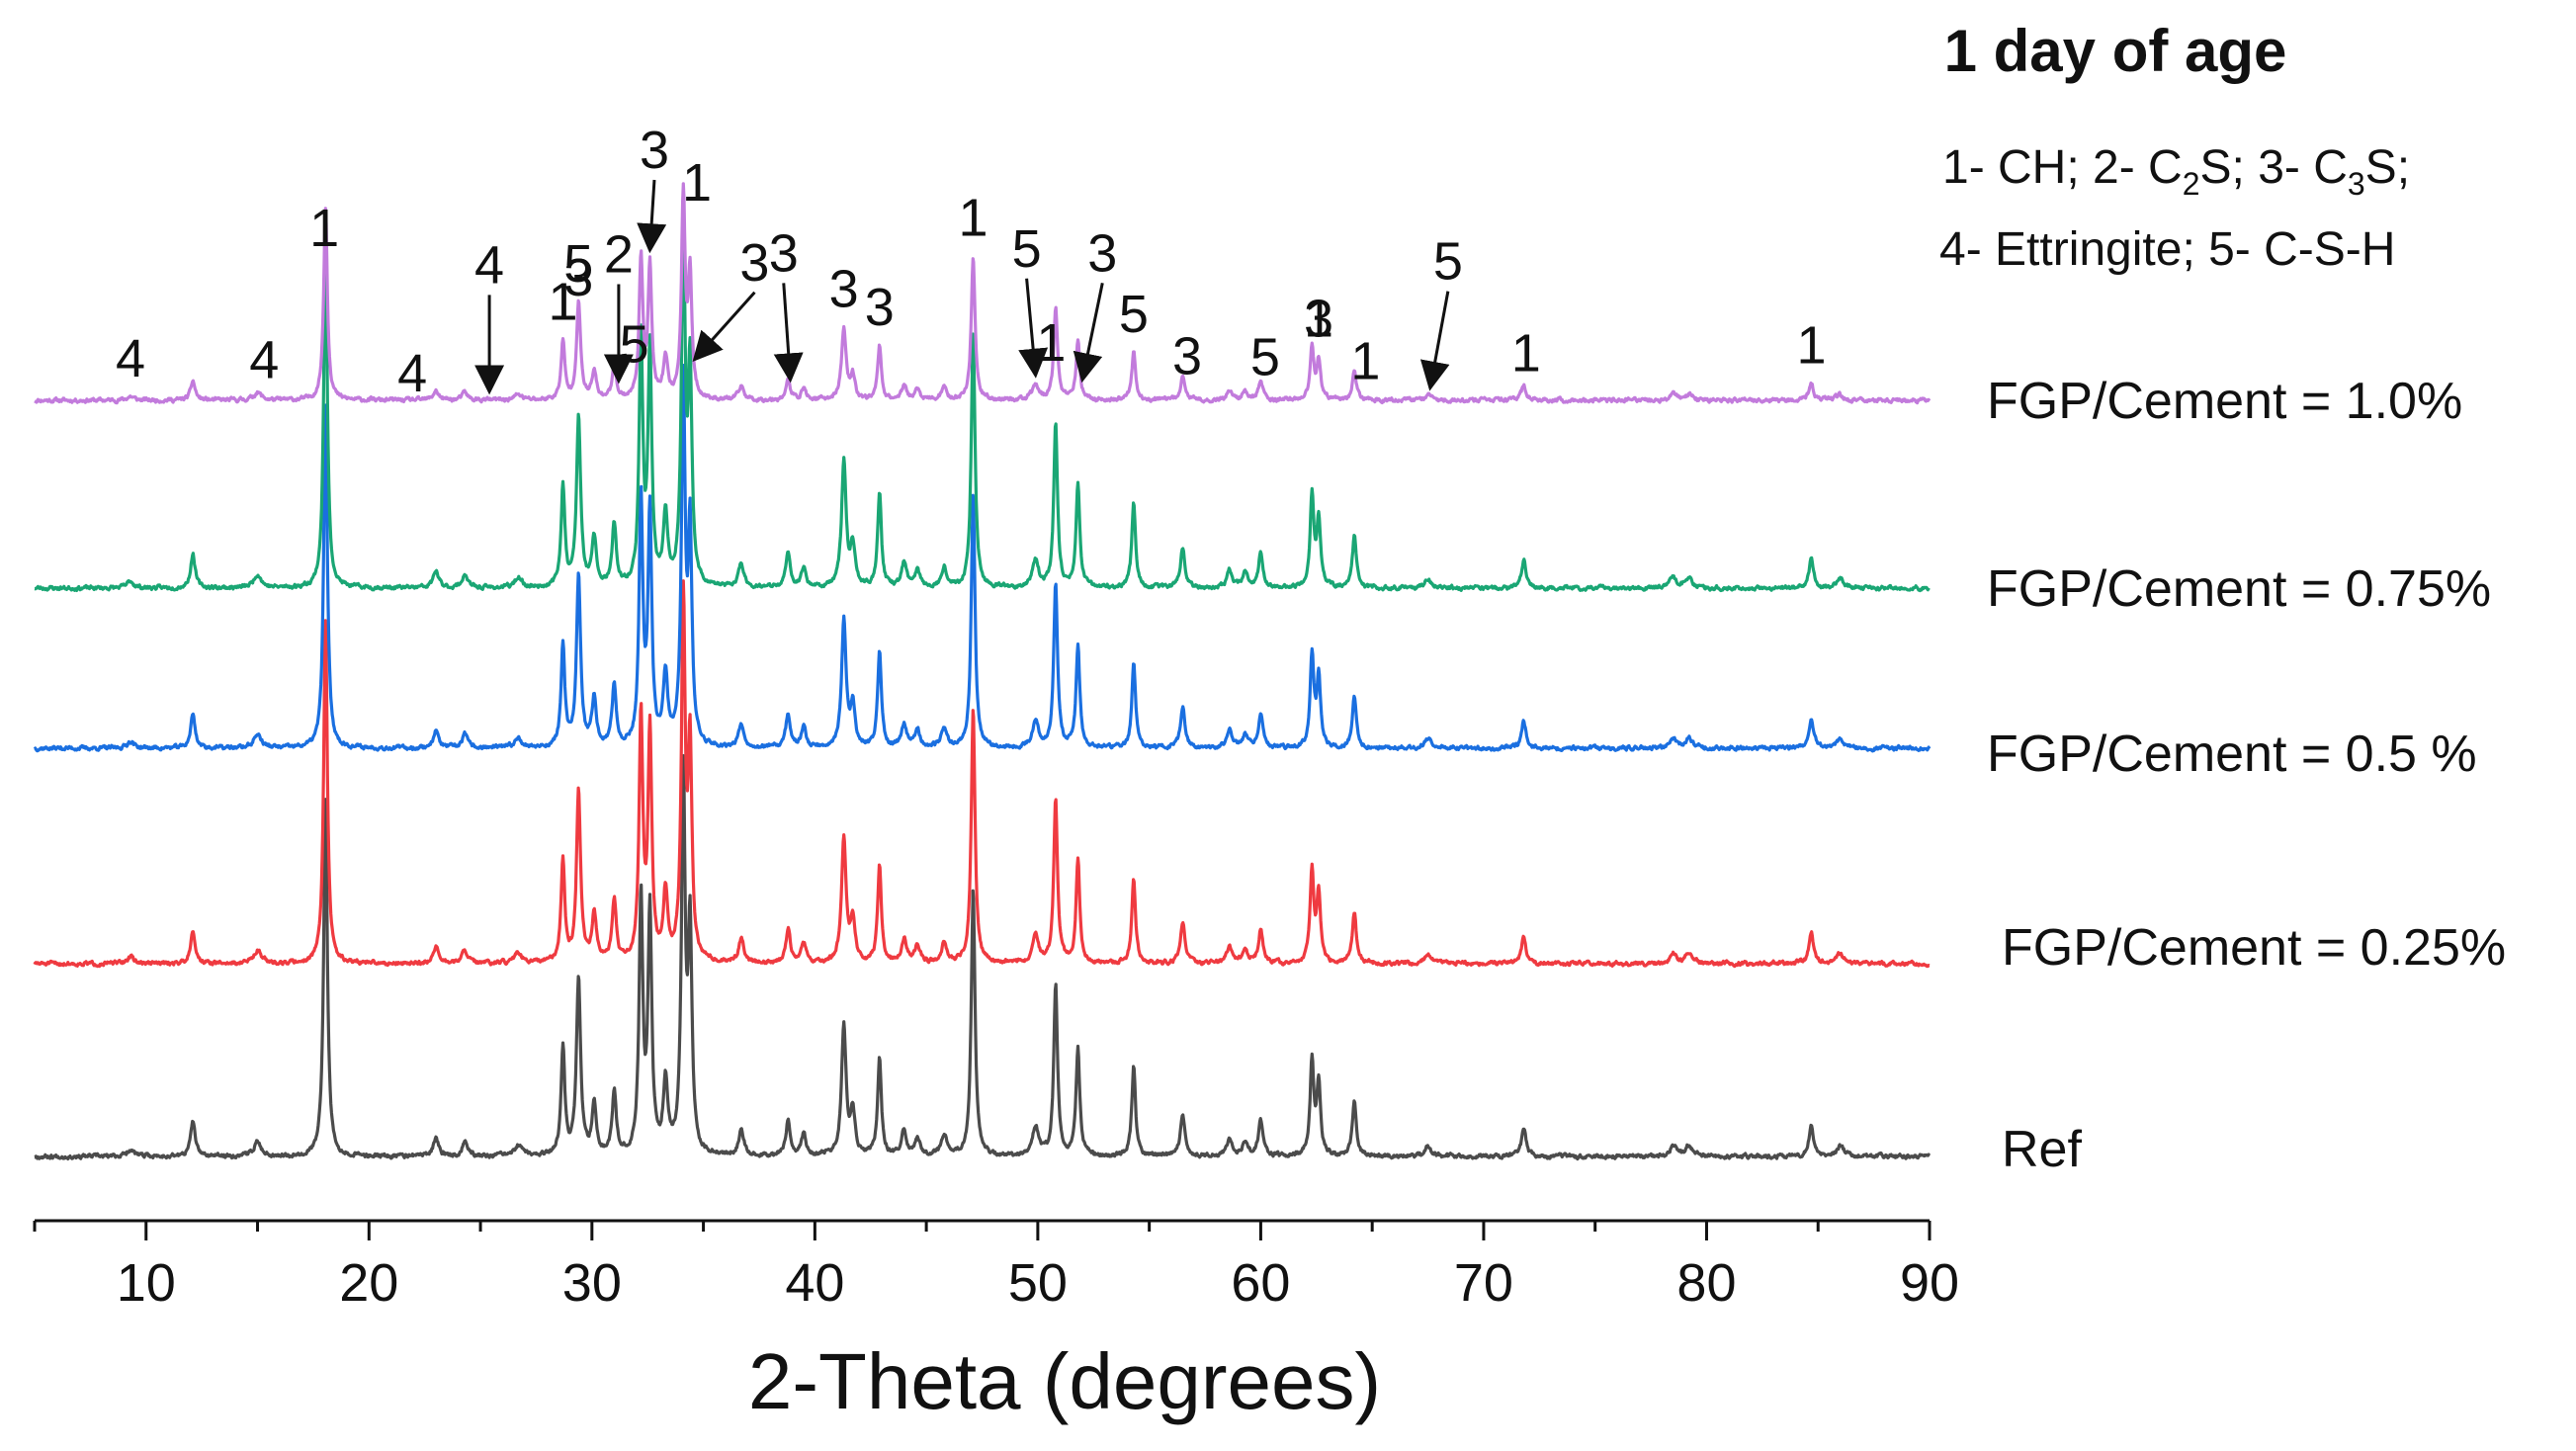 This screenshot has width=2576, height=1451. I want to click on series-label: Ref, so click(2042, 1149).